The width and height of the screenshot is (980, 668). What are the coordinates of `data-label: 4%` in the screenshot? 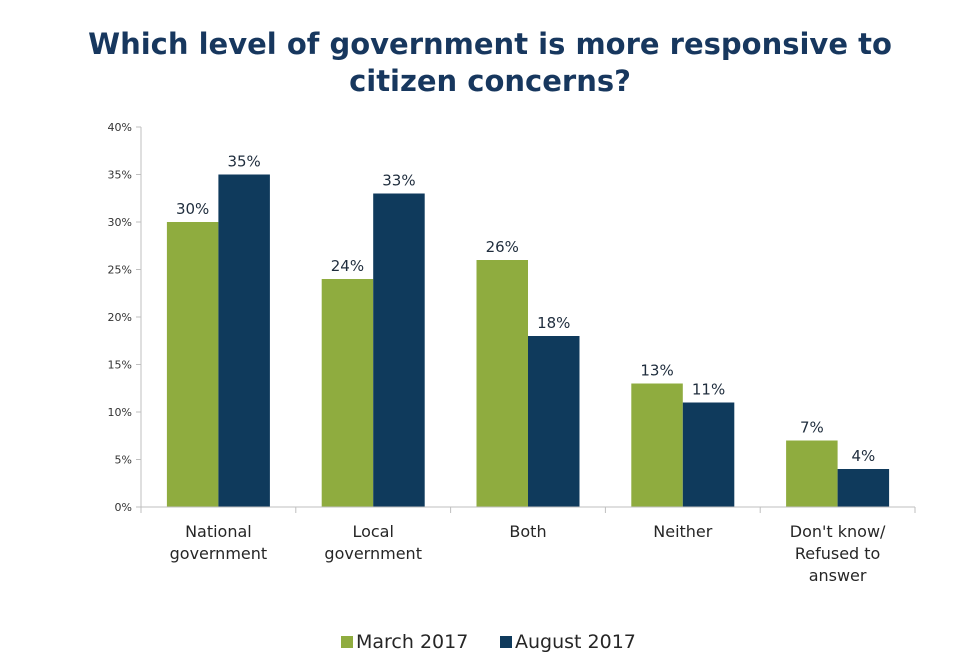 It's located at (863, 456).